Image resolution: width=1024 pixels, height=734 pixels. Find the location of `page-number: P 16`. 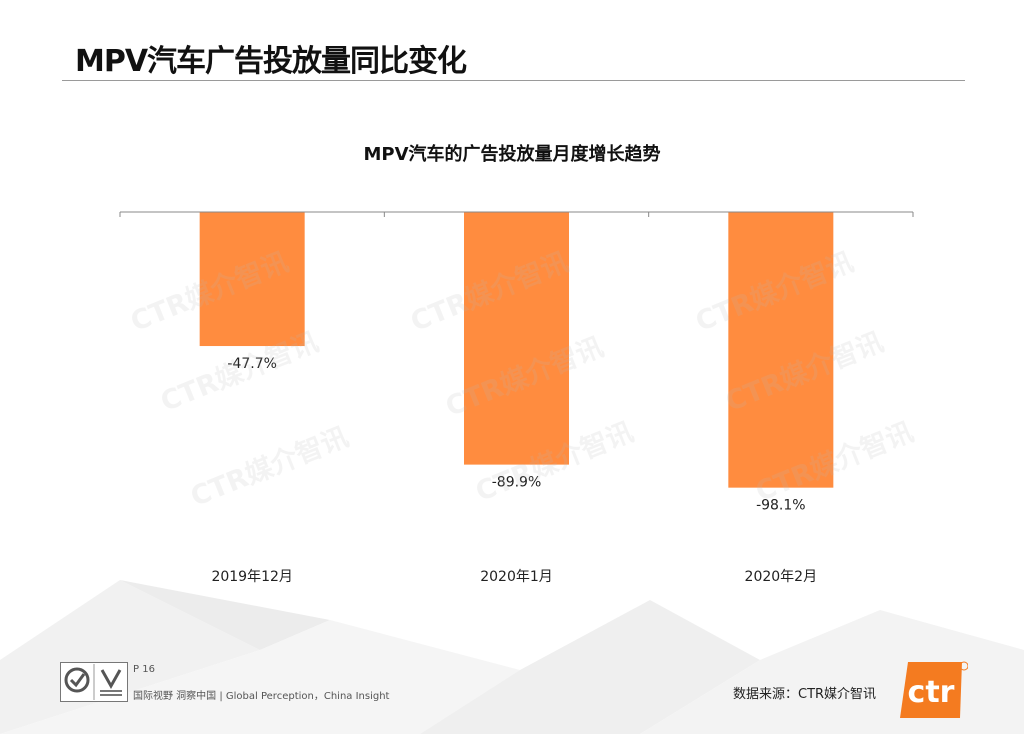

page-number: P 16 is located at coordinates (144, 669).